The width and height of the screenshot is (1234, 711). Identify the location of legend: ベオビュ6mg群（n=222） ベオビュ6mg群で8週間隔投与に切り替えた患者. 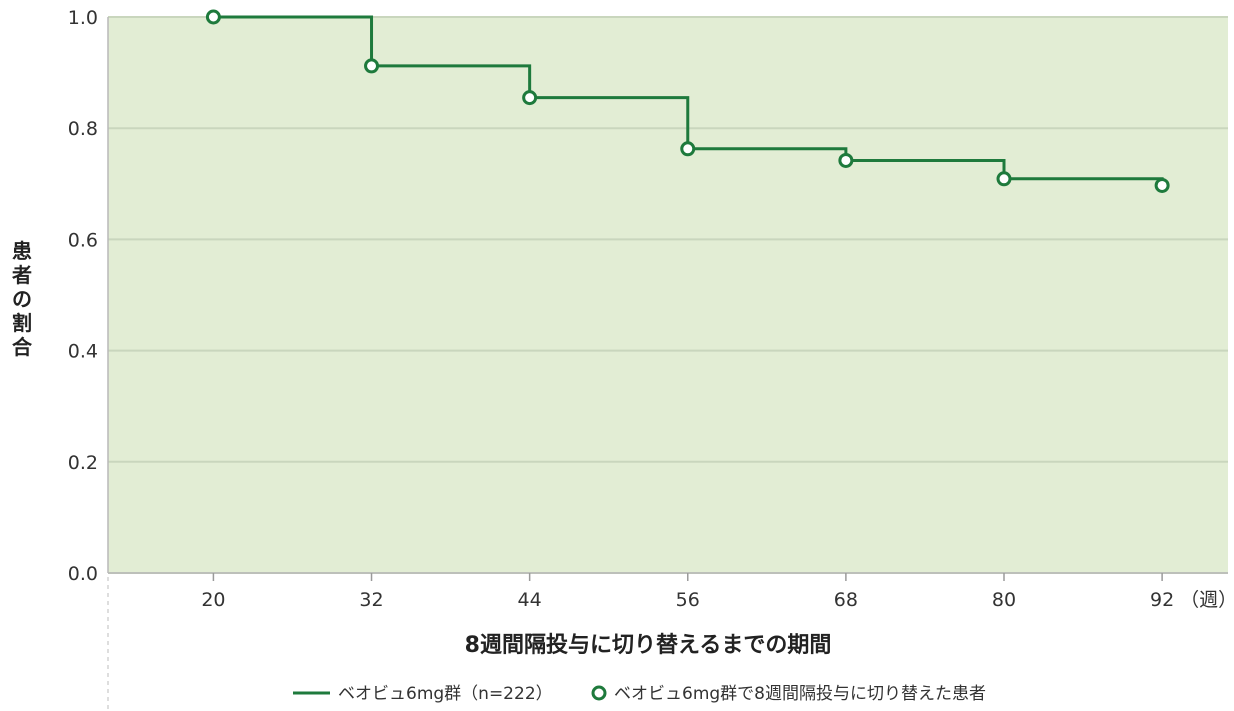
(639, 694).